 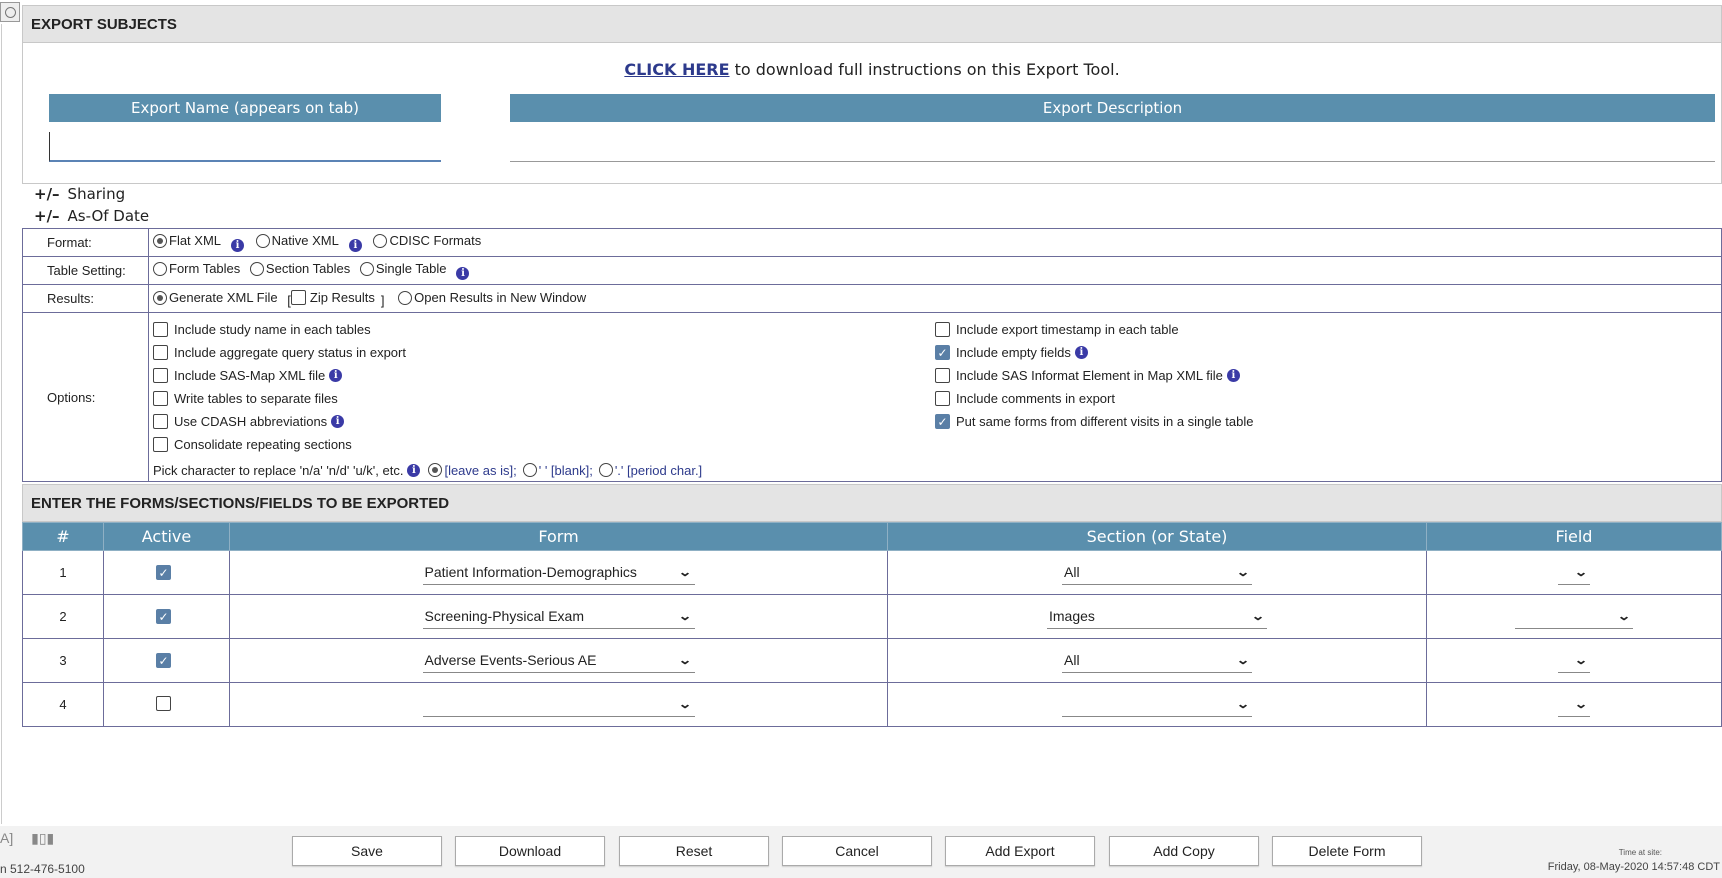 I want to click on blank-radio: ' ' [blank];, so click(x=557, y=470).